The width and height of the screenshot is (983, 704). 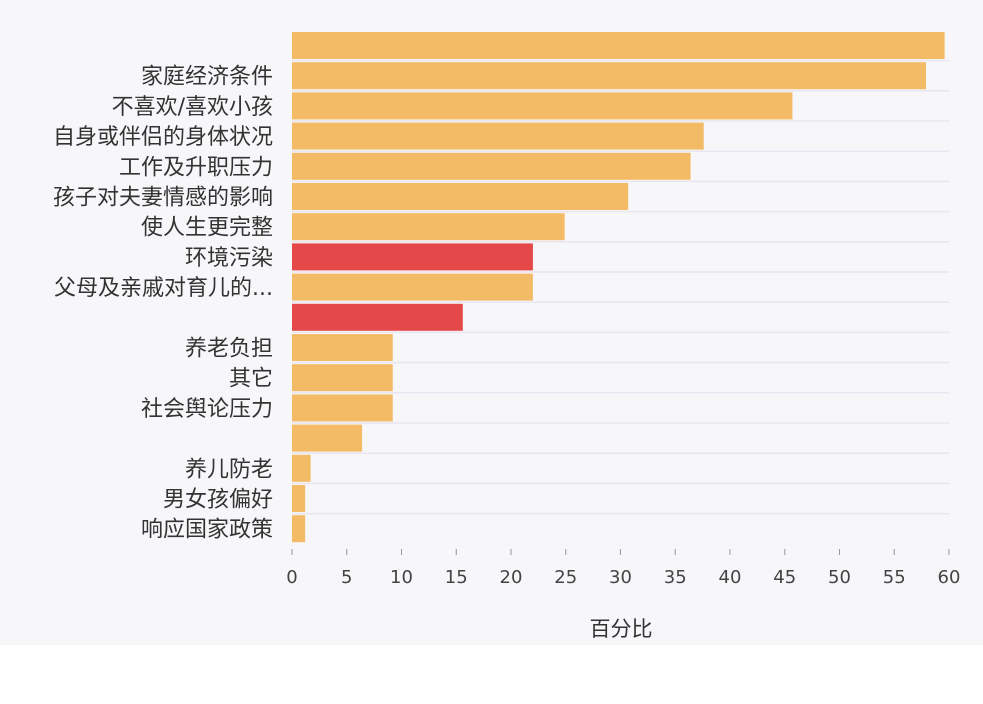 What do you see at coordinates (949, 577) in the screenshot?
I see `x-tick-label: 60` at bounding box center [949, 577].